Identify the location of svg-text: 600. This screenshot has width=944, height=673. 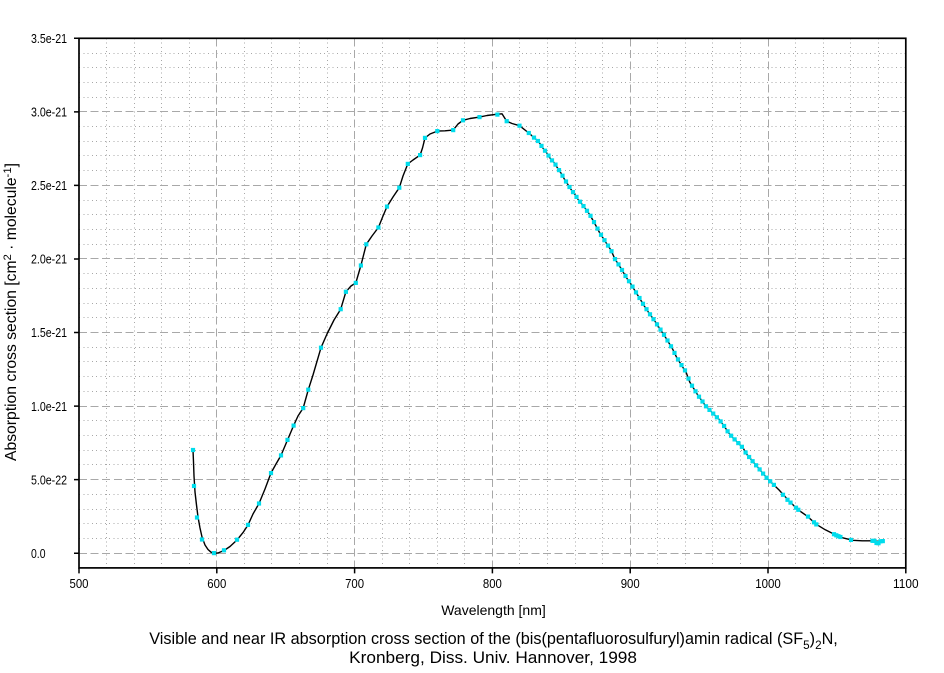
(216, 583).